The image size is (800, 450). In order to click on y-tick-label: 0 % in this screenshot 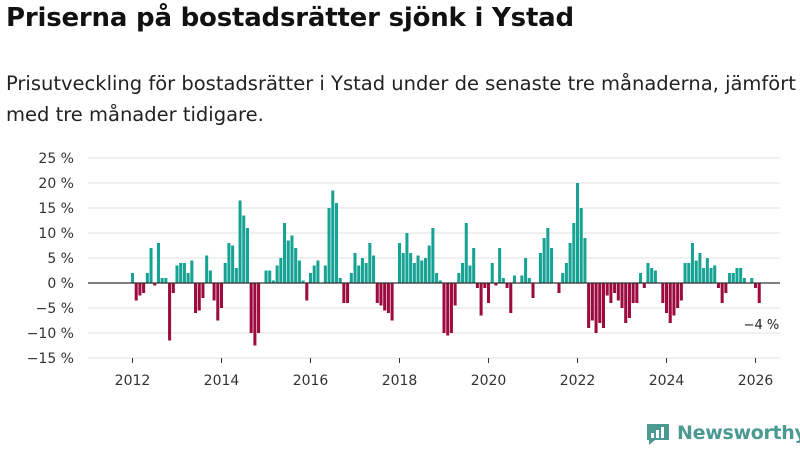, I will do `click(60, 284)`.